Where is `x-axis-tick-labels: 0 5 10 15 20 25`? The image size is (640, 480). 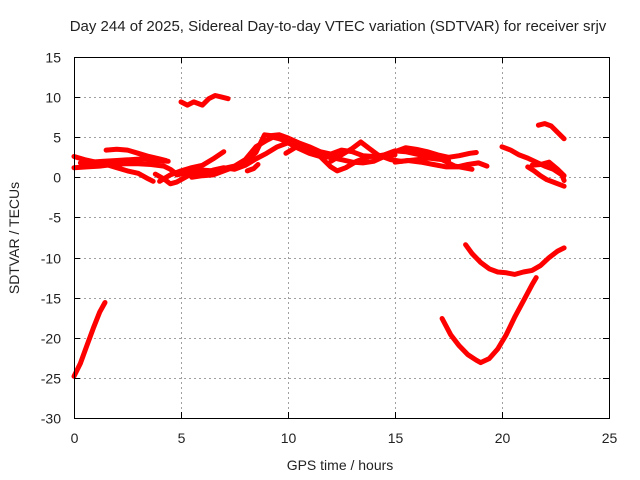 x-axis-tick-labels: 0 5 10 15 20 25 is located at coordinates (344, 438).